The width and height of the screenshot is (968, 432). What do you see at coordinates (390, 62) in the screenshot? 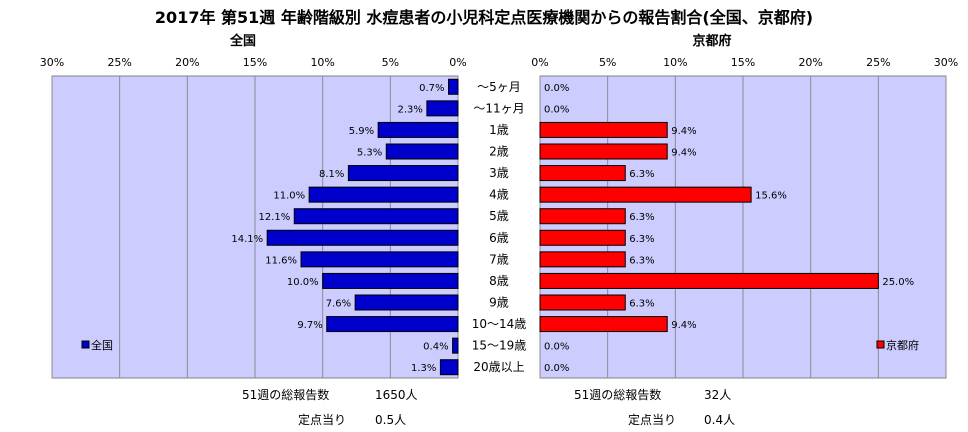
I see `series-1-tick-label: 5%` at bounding box center [390, 62].